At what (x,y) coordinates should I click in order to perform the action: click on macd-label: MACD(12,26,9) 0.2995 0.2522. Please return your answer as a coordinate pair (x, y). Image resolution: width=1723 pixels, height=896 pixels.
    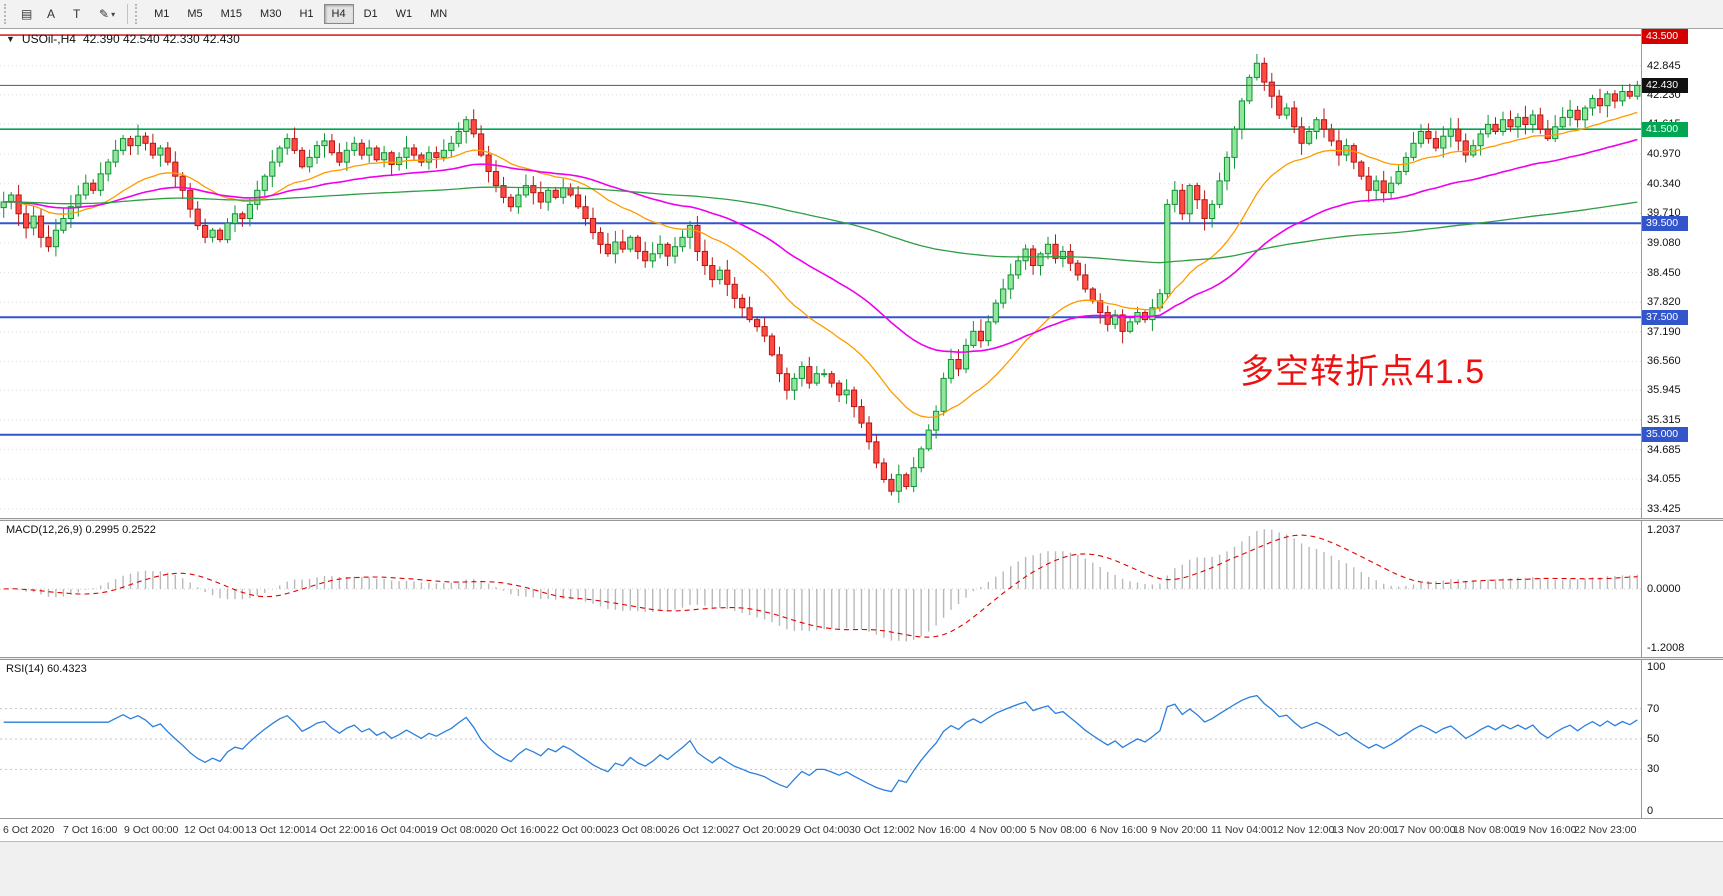
    Looking at the image, I should click on (81, 530).